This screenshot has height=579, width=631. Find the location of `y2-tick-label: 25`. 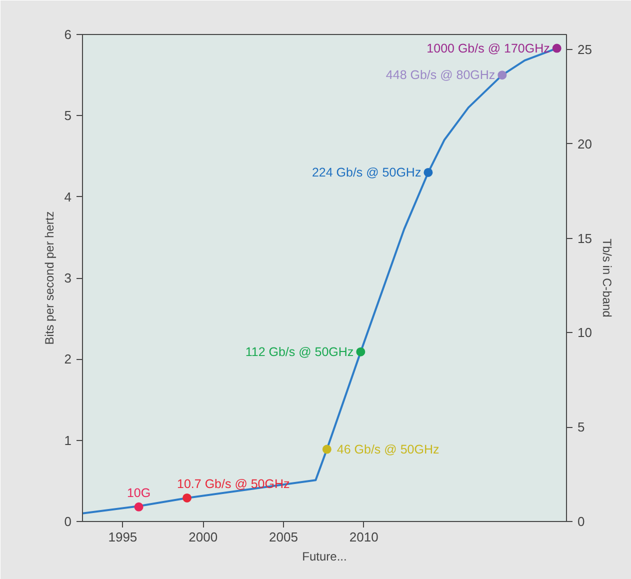

y2-tick-label: 25 is located at coordinates (585, 50).